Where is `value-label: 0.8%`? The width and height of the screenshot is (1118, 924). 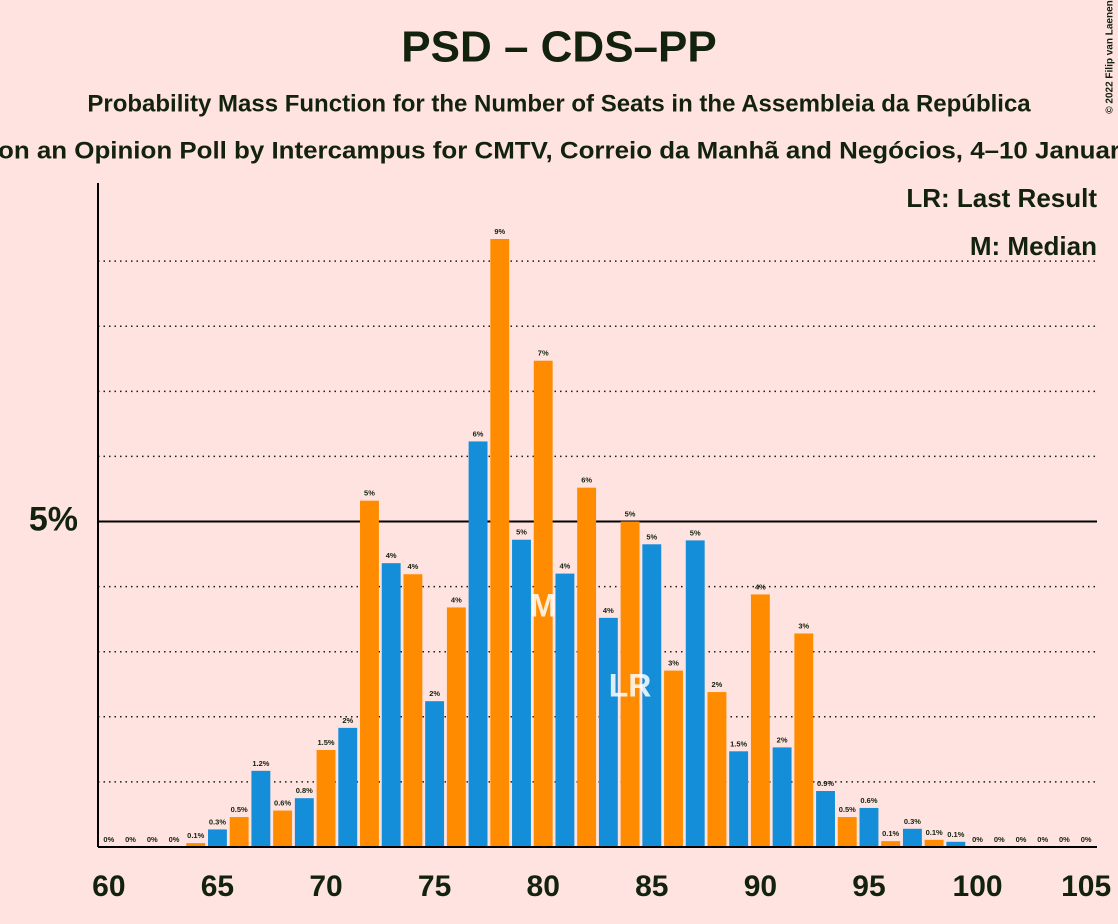 value-label: 0.8% is located at coordinates (304, 790).